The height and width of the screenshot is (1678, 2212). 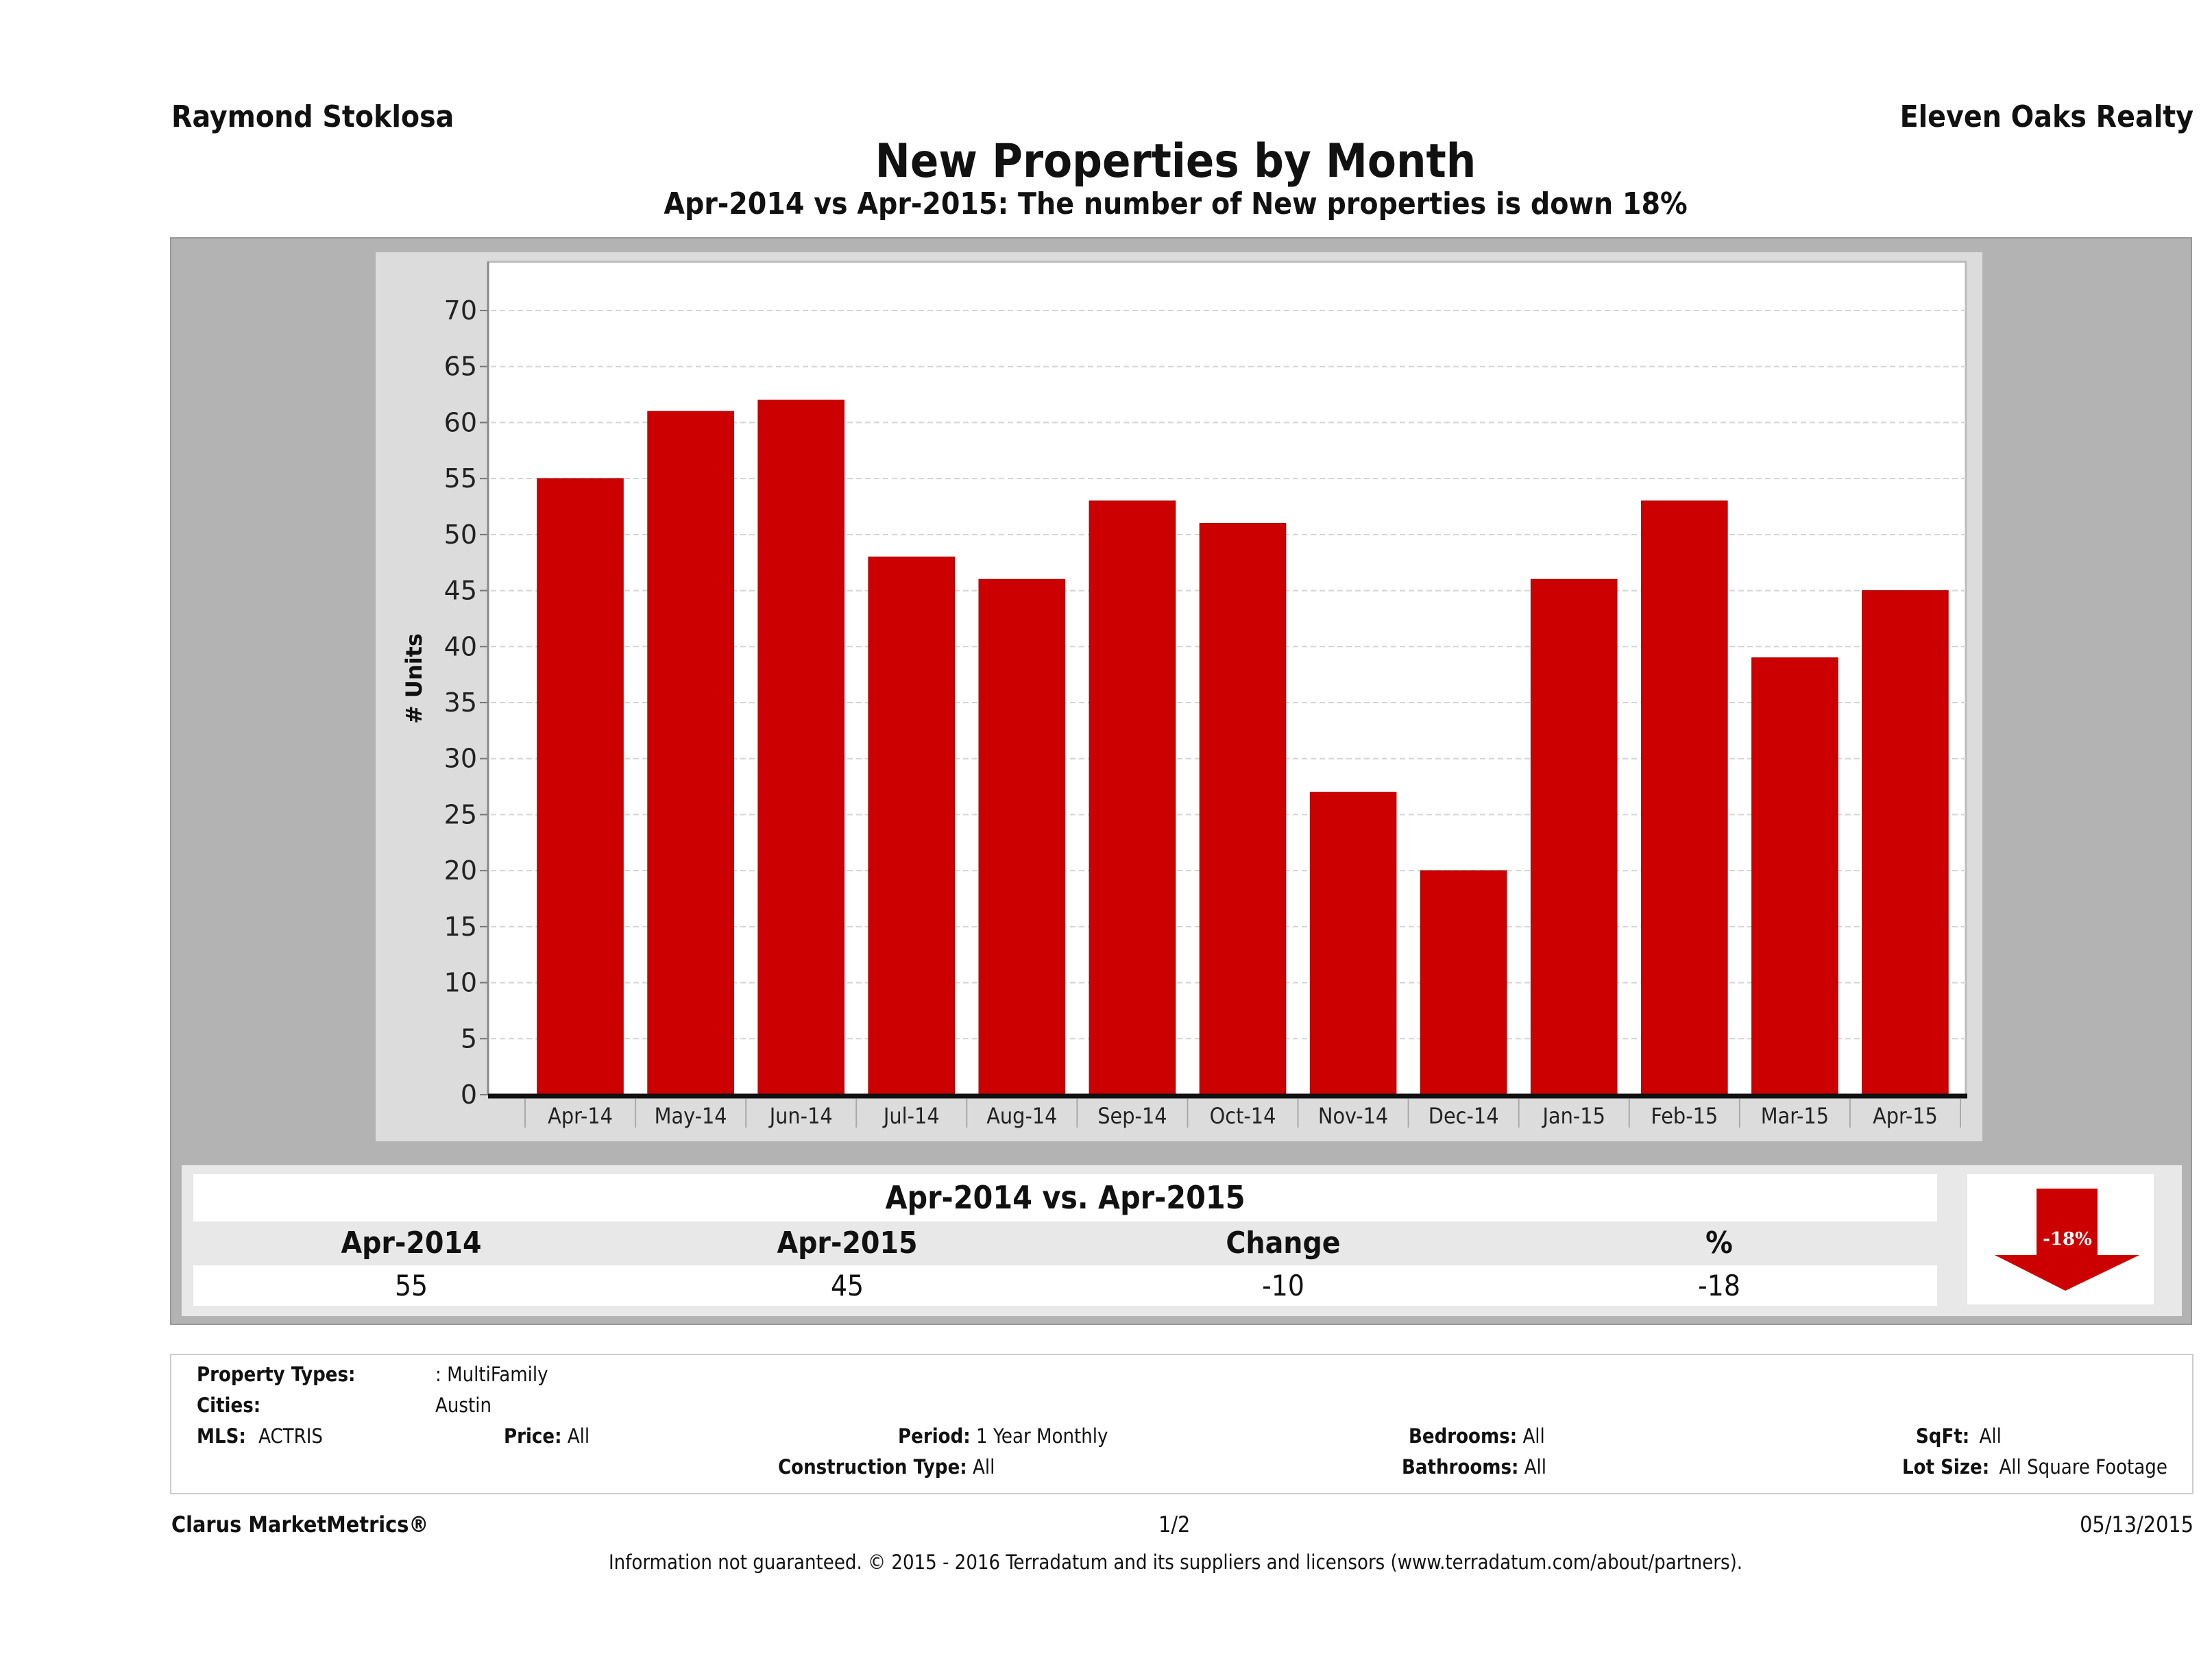 What do you see at coordinates (1719, 1243) in the screenshot?
I see `stats-header-cell: %` at bounding box center [1719, 1243].